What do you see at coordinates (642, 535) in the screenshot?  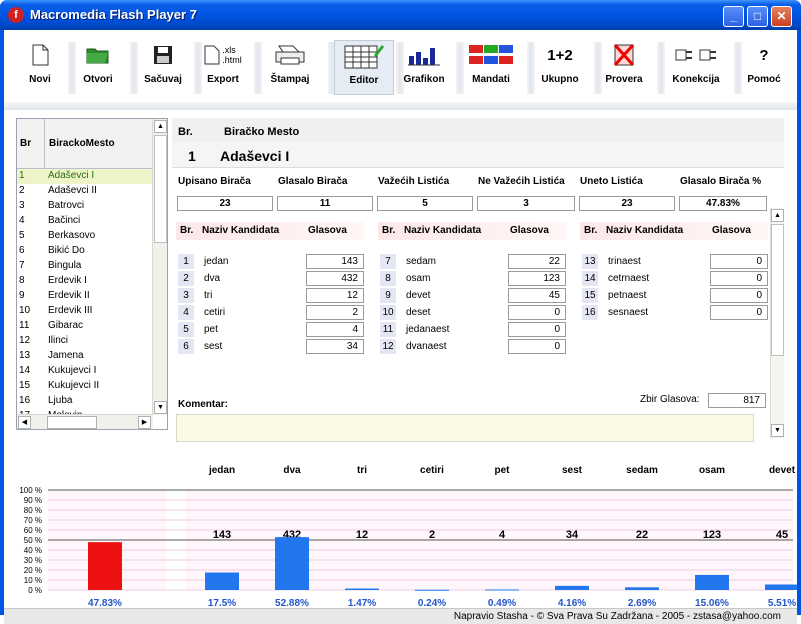 I see `vote-count-label: 22` at bounding box center [642, 535].